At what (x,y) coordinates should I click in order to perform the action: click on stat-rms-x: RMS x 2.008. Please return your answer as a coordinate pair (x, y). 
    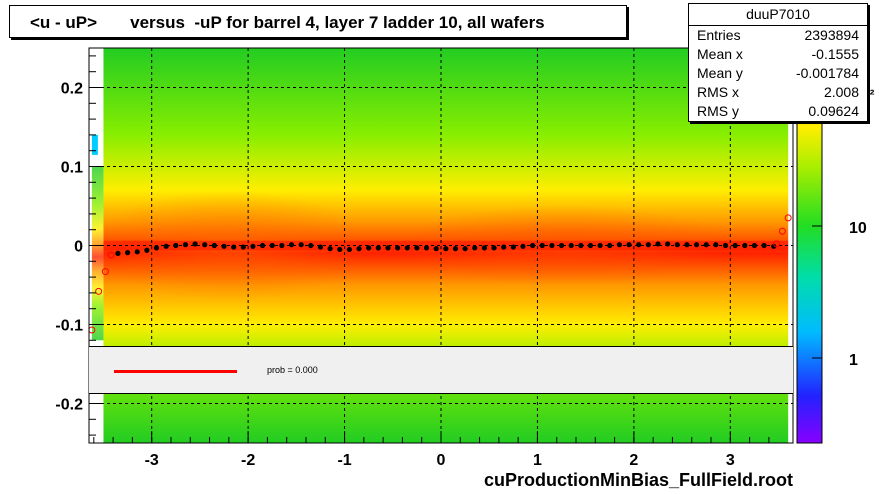
    Looking at the image, I should click on (778, 93).